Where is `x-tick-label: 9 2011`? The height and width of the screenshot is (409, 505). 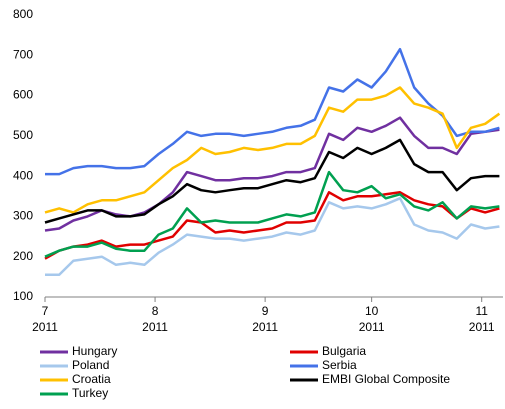 x-tick-label: 9 2011 is located at coordinates (265, 319).